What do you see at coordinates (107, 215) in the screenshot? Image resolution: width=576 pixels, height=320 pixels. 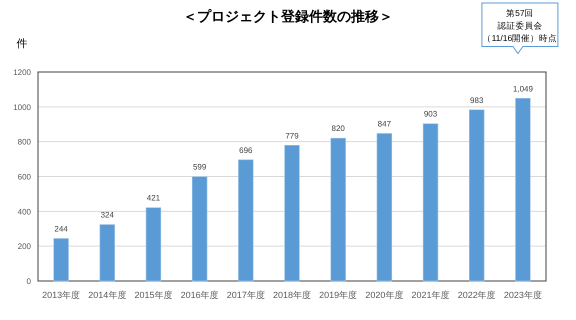 I see `data-label: 324` at bounding box center [107, 215].